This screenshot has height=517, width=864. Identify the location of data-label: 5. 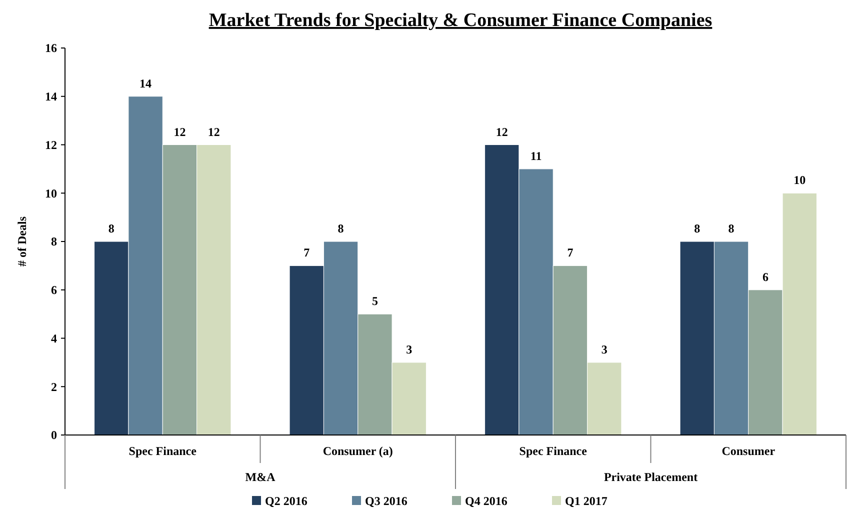
(375, 301).